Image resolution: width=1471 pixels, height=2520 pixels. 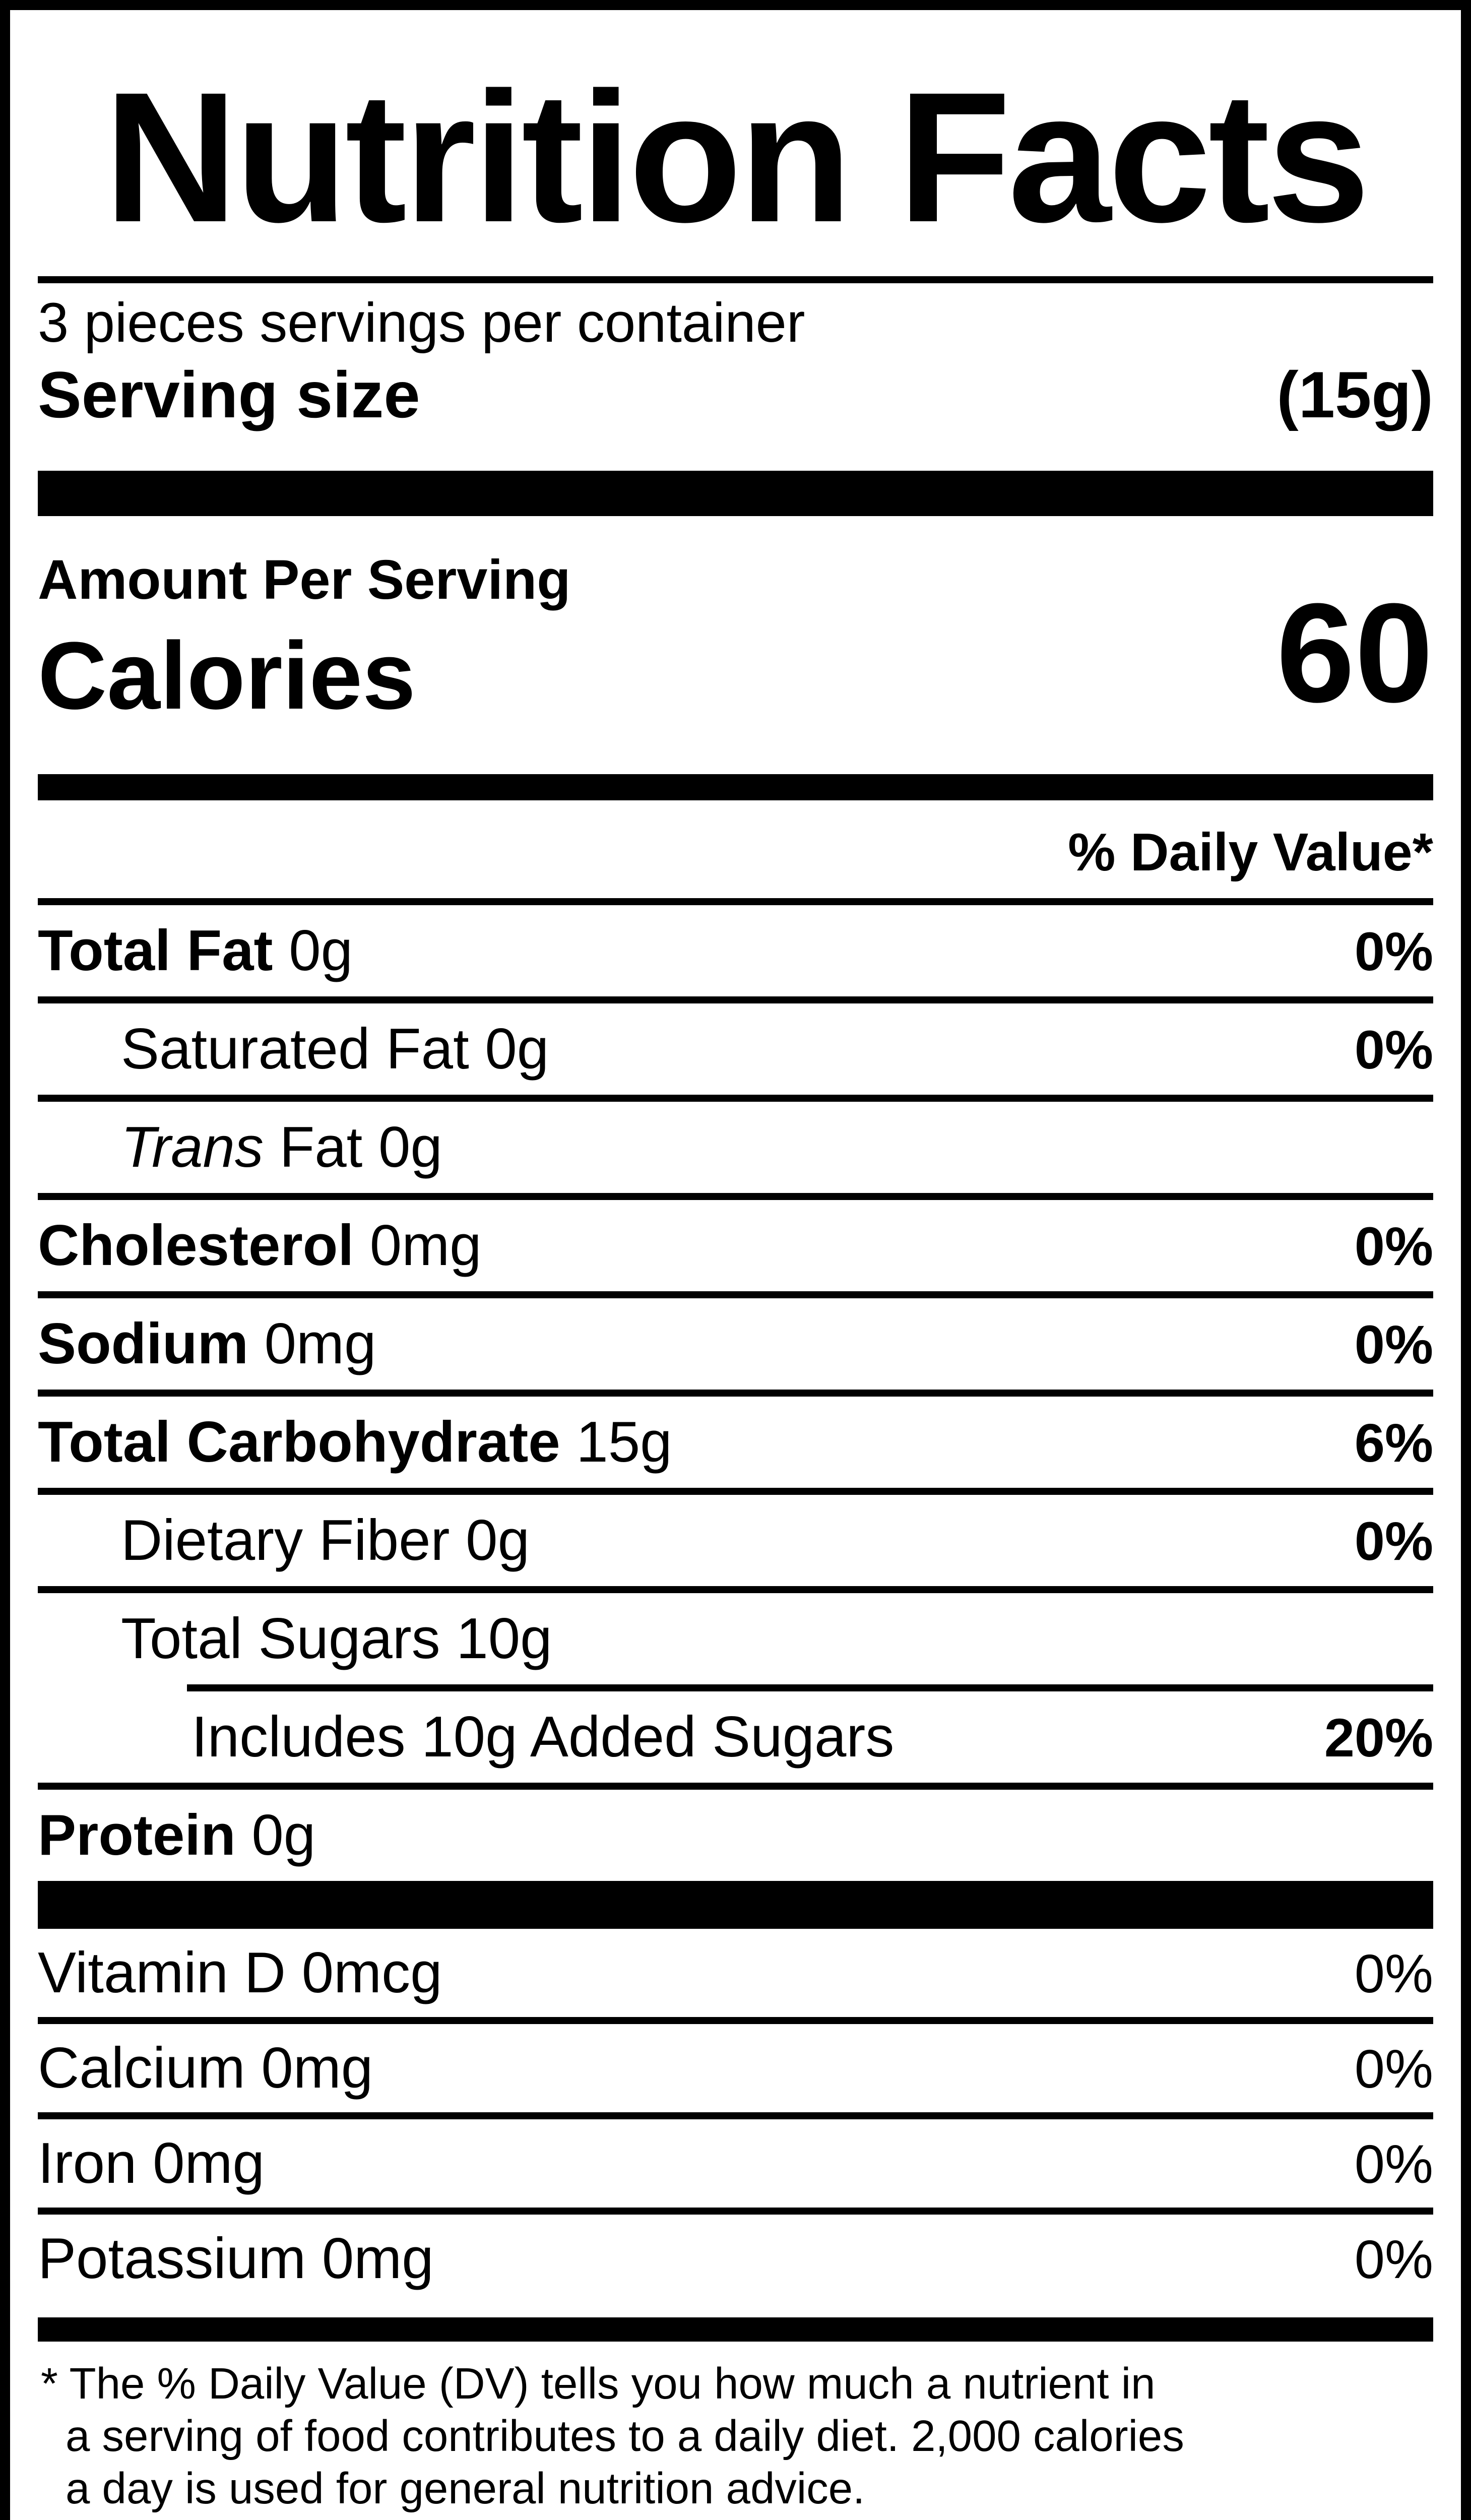 I want to click on vitamin-row: Calcium 0mg 0%, so click(x=735, y=2068).